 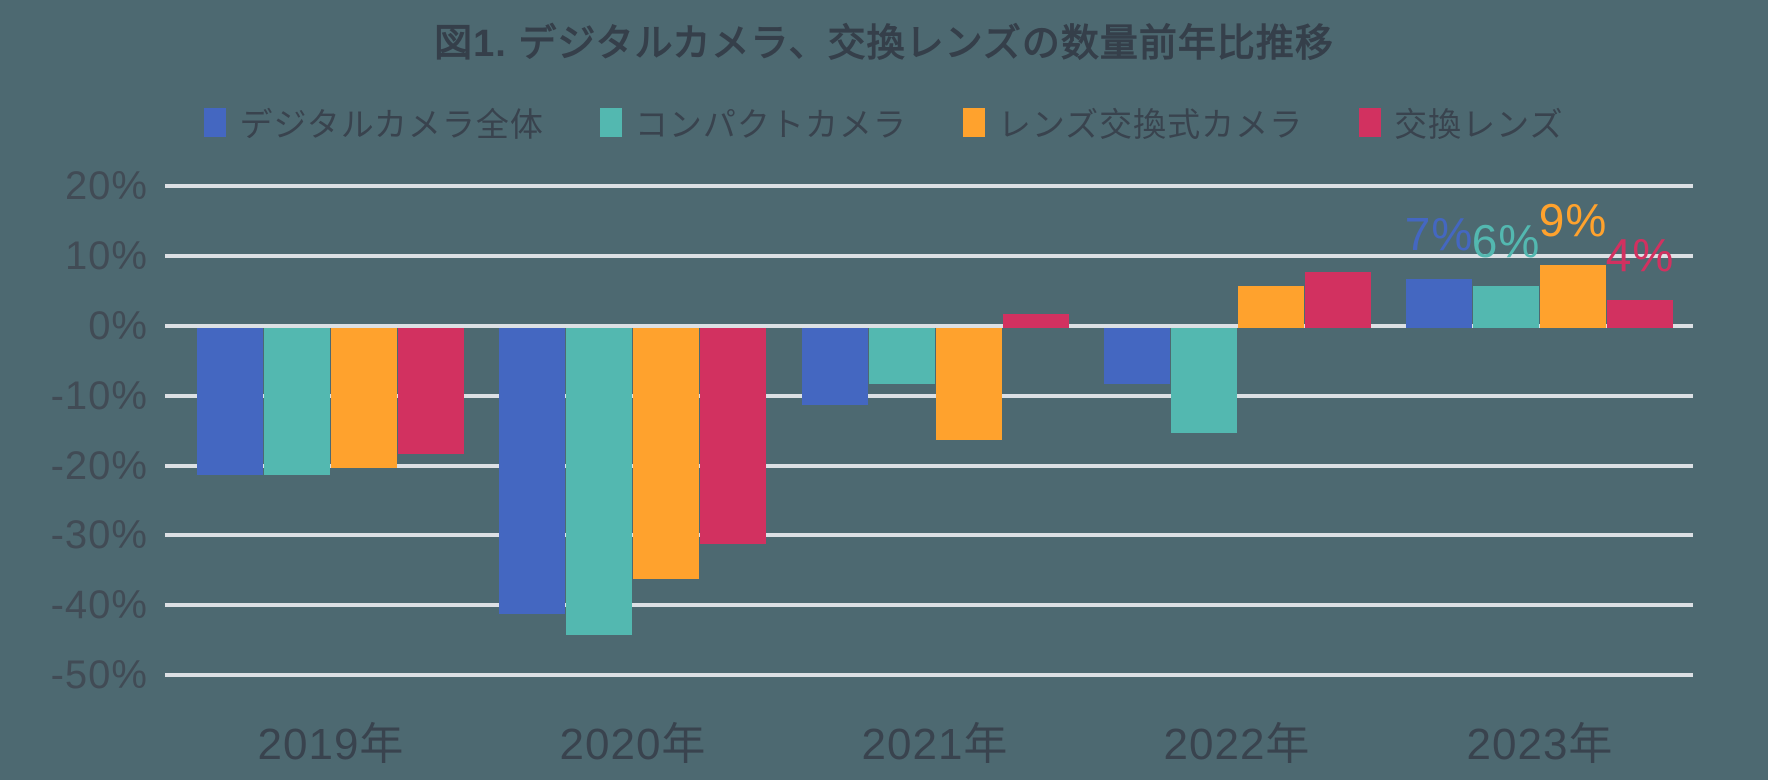 I want to click on legend-label: デジタルカメラ全体, so click(x=391, y=124).